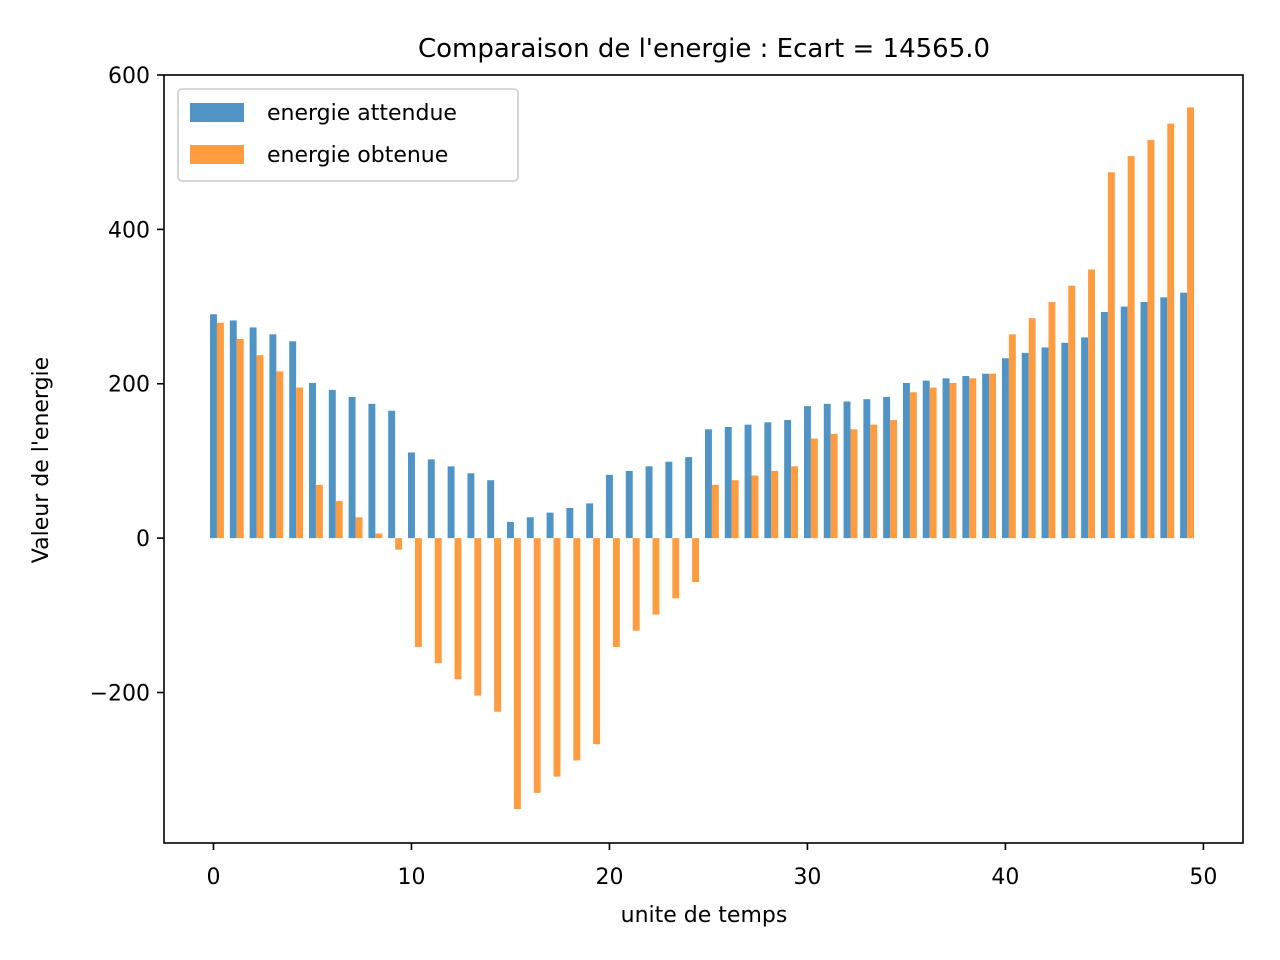  What do you see at coordinates (213, 877) in the screenshot?
I see `x-tick-label-0: 0` at bounding box center [213, 877].